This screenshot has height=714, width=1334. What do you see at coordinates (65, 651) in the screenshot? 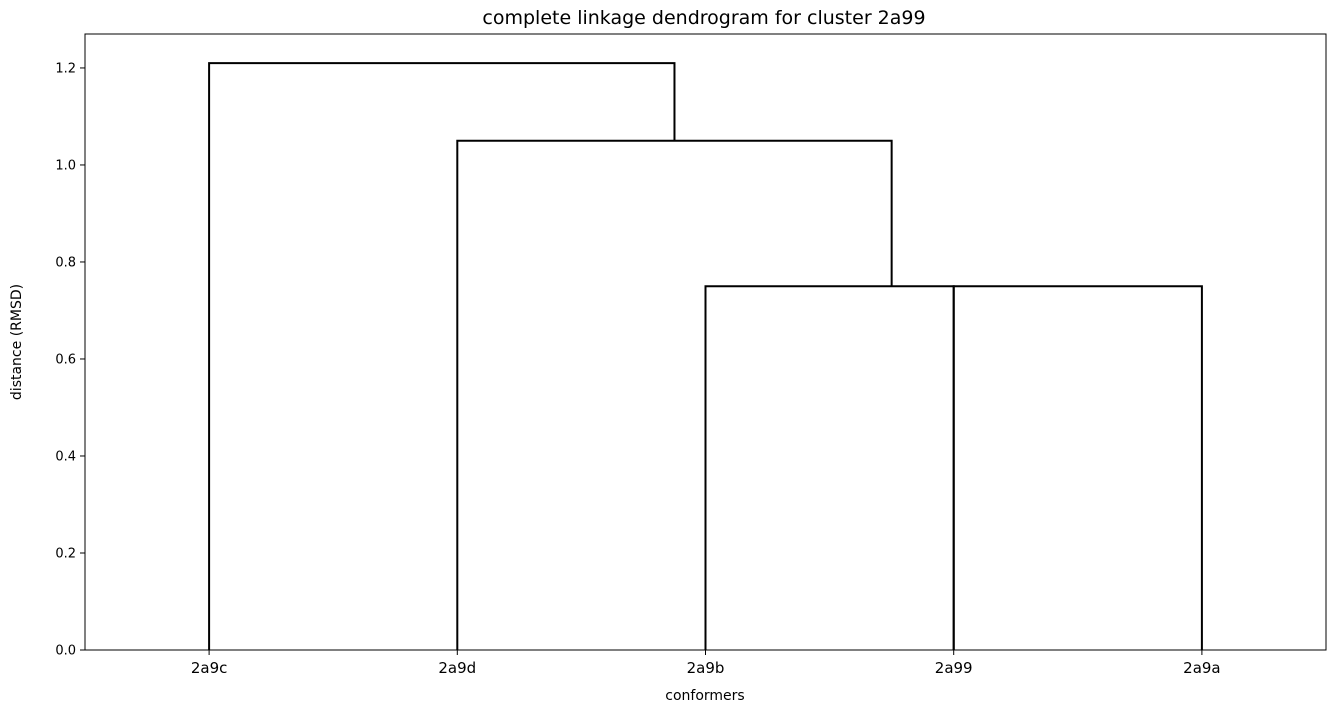
I see `y-tick-label: 0.0` at bounding box center [65, 651].